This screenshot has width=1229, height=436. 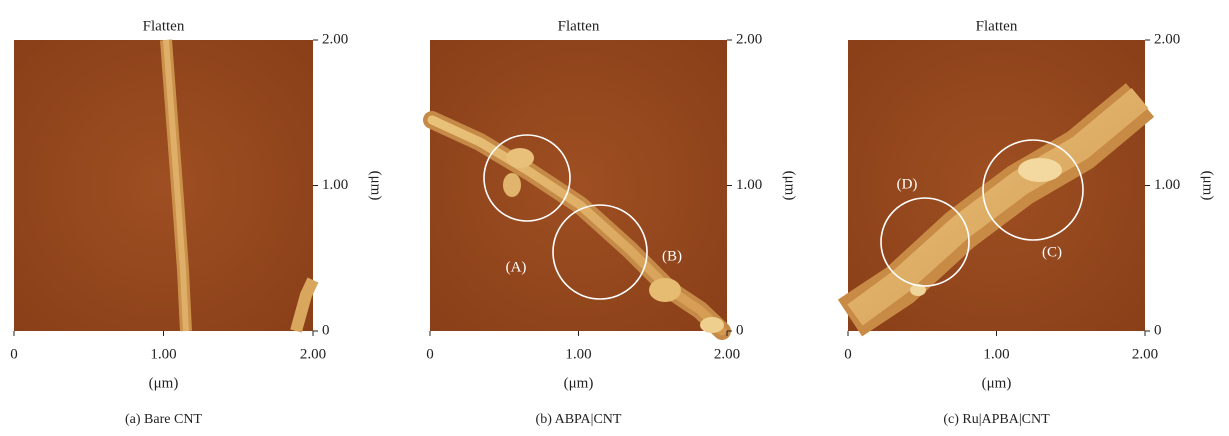 What do you see at coordinates (1052, 252) in the screenshot?
I see `annotation: (C)` at bounding box center [1052, 252].